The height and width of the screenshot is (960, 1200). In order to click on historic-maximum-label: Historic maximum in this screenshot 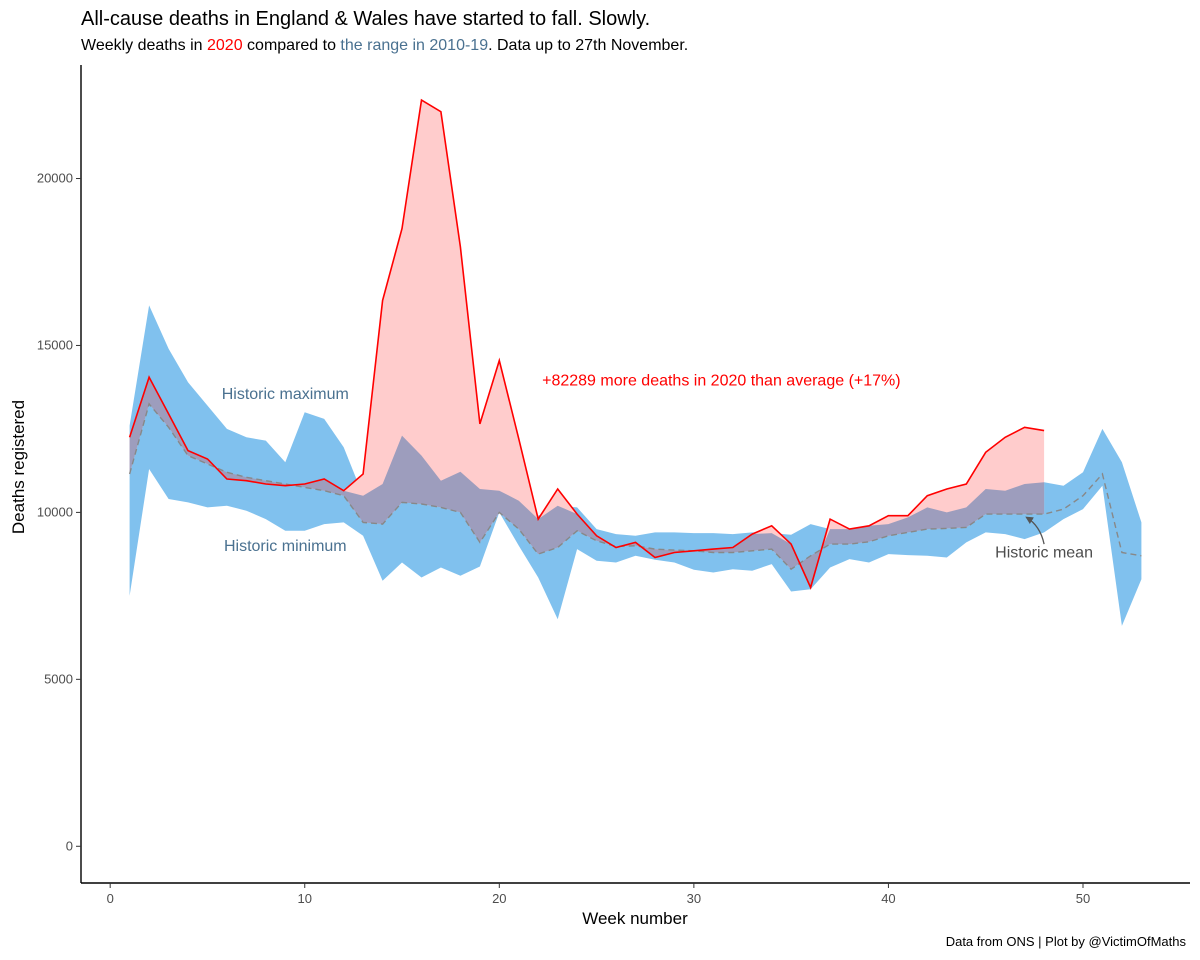, I will do `click(285, 394)`.